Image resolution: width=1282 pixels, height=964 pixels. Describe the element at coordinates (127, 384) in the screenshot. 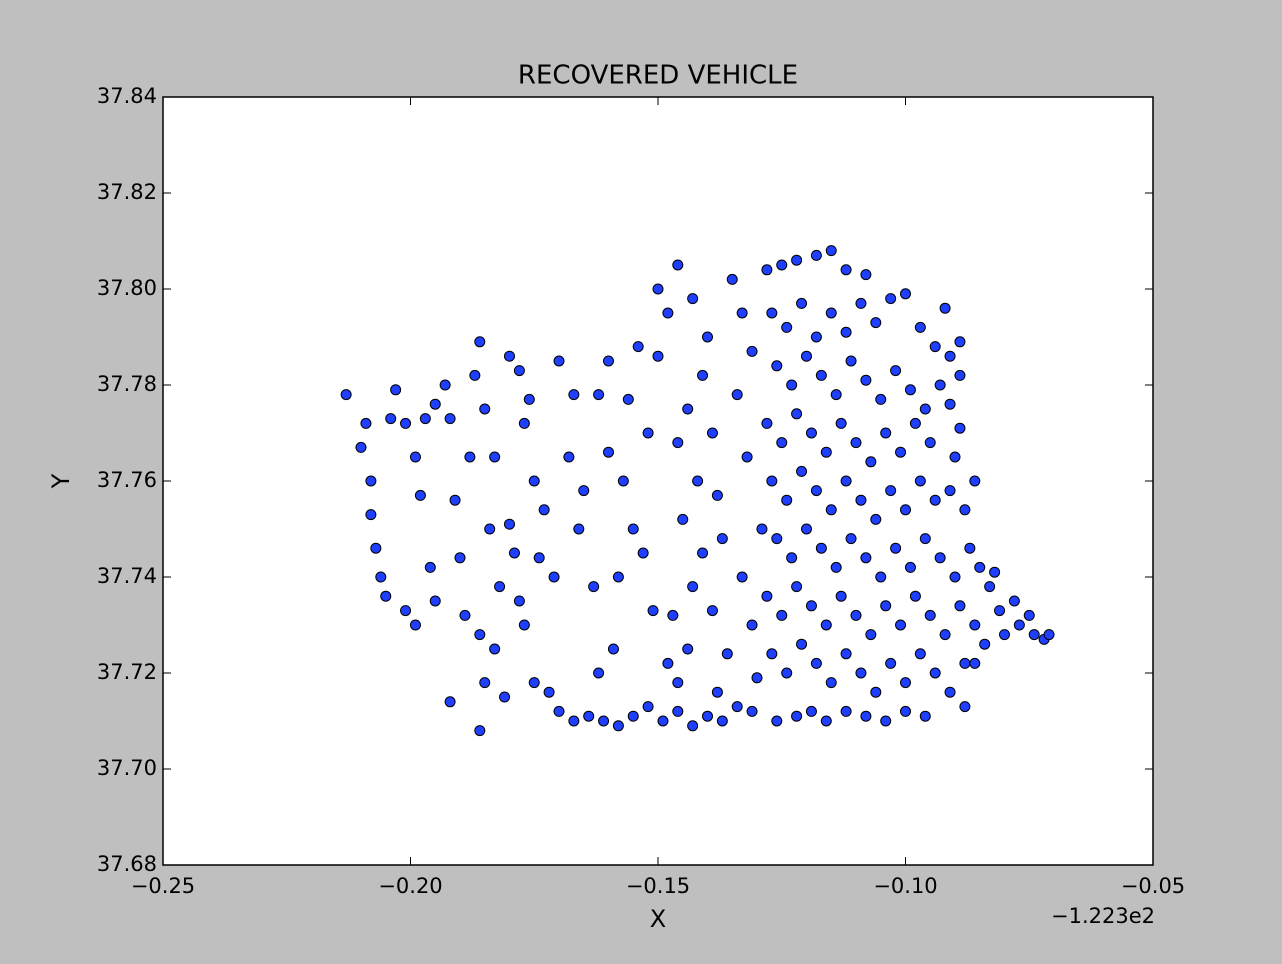

I see `y-tick-label: 37.78` at that location.